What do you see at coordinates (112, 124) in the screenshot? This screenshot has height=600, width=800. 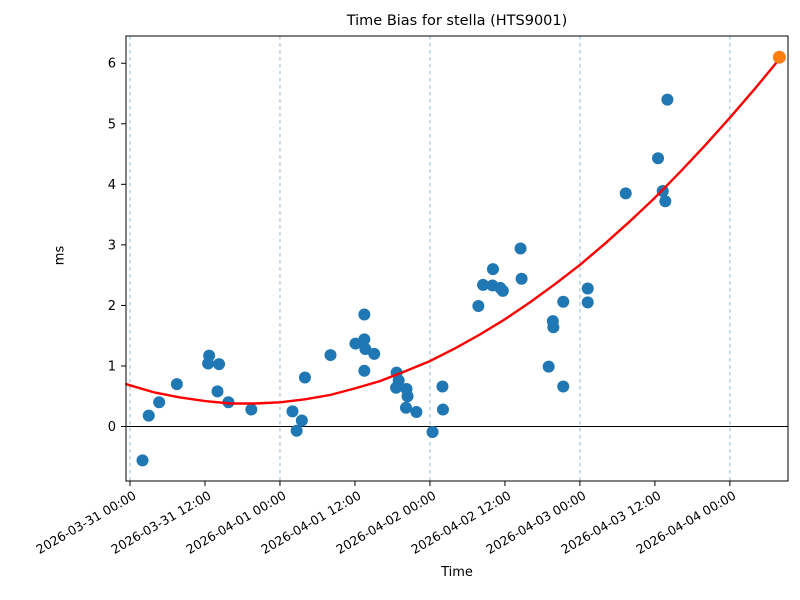 I see `y-tick-label: 5` at bounding box center [112, 124].